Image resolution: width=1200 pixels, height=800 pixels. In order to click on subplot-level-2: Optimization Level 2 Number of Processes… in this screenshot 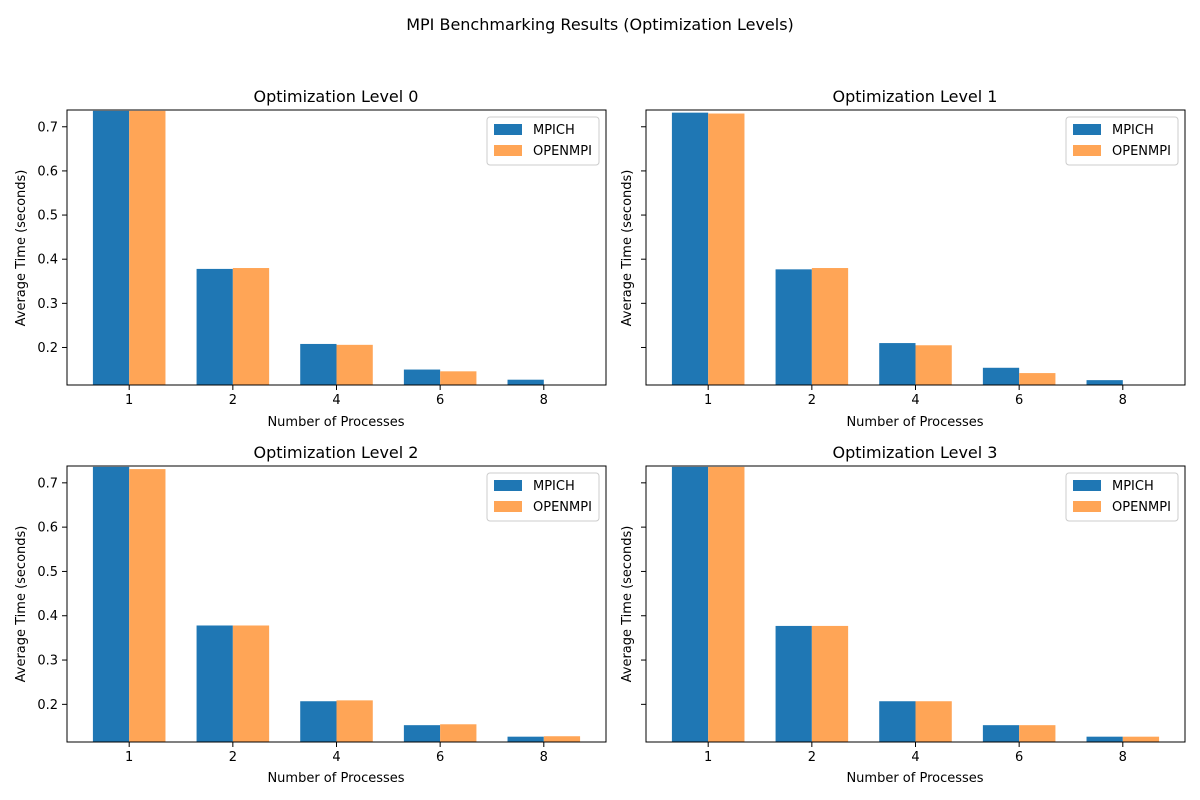, I will do `click(216, 614)`.